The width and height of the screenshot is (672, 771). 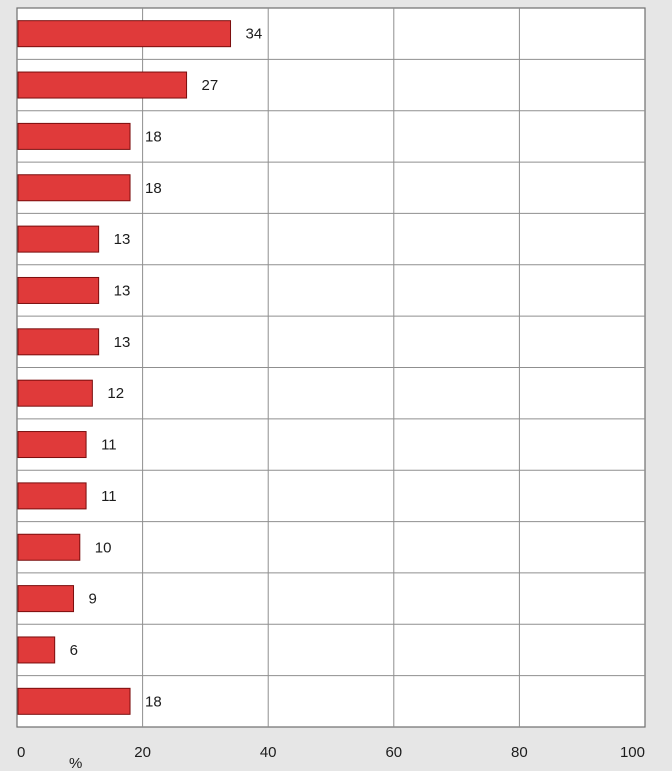 I want to click on bar-value-label-0: 34, so click(x=254, y=34).